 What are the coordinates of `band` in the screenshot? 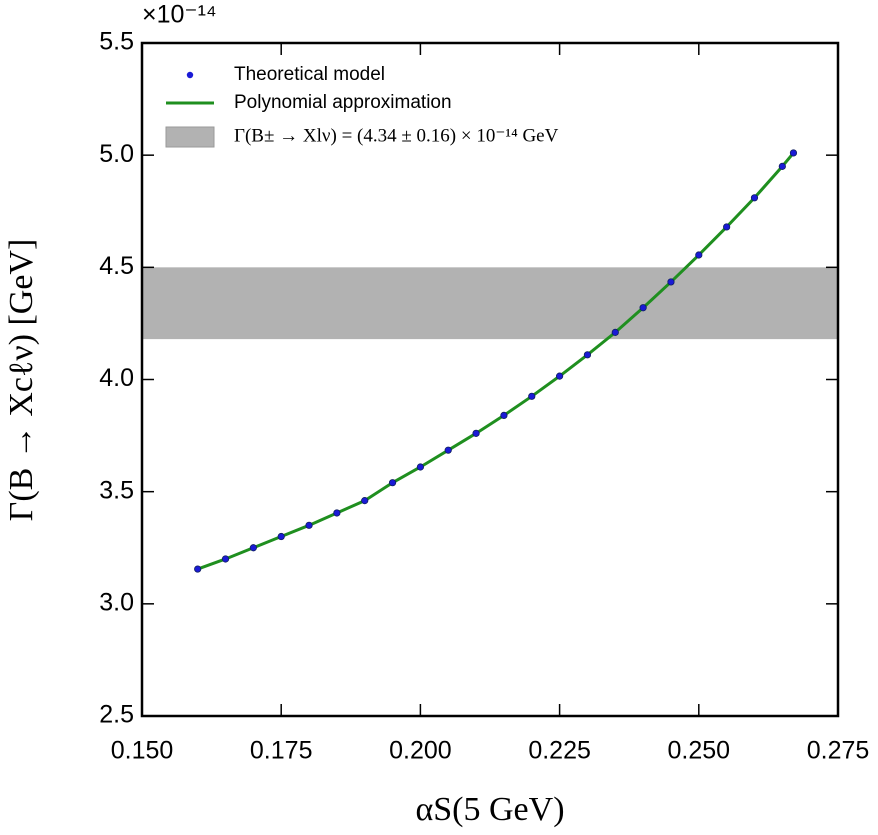 It's located at (490, 303).